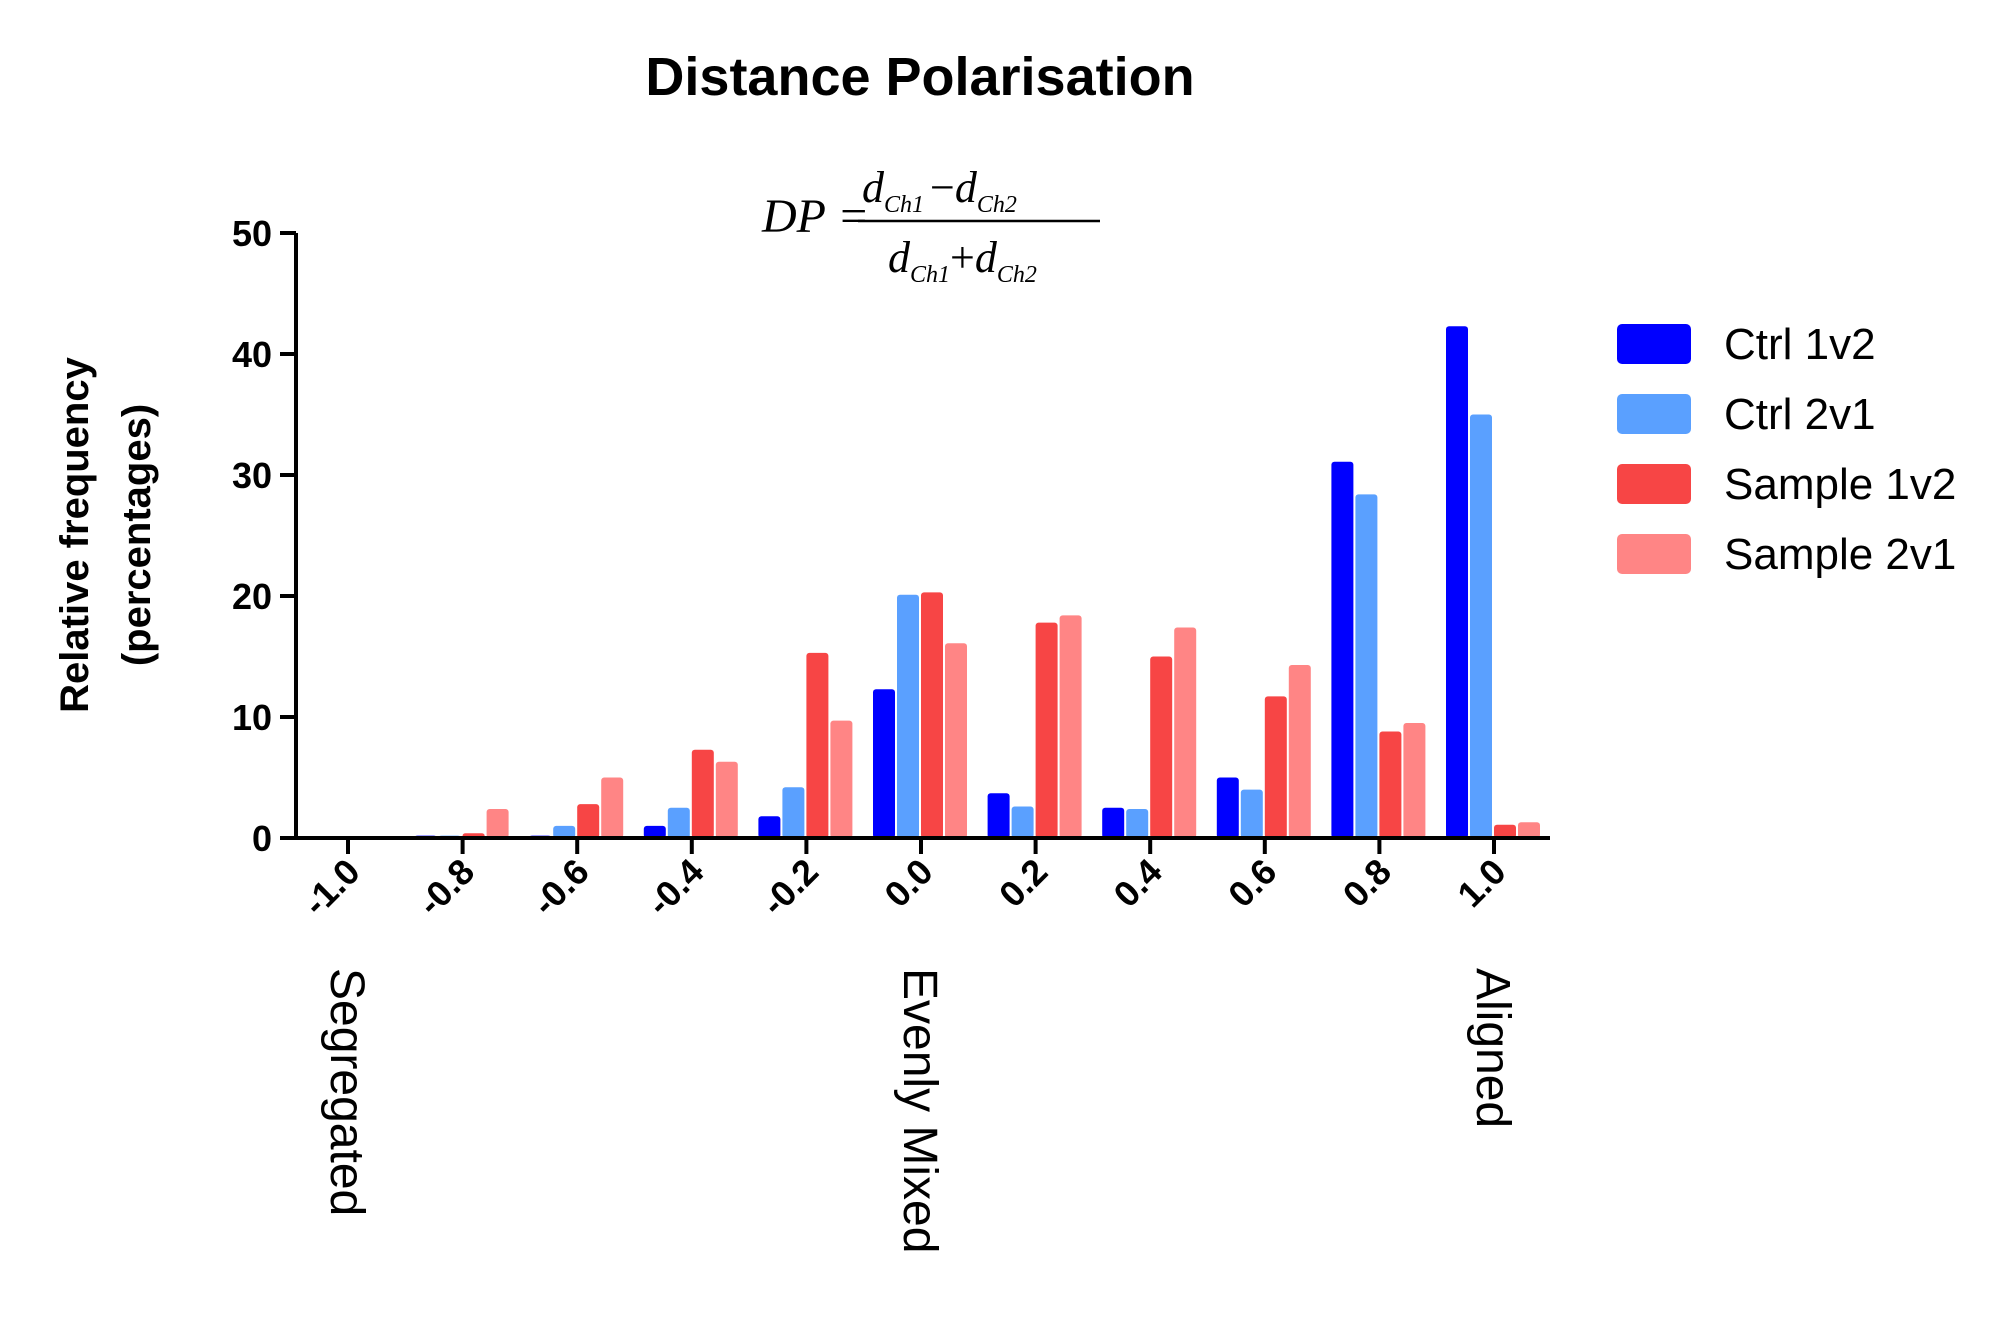  Describe the element at coordinates (1800, 344) in the screenshot. I see `legend-label-ctrl-1v2: Ctrl 1v2` at that location.